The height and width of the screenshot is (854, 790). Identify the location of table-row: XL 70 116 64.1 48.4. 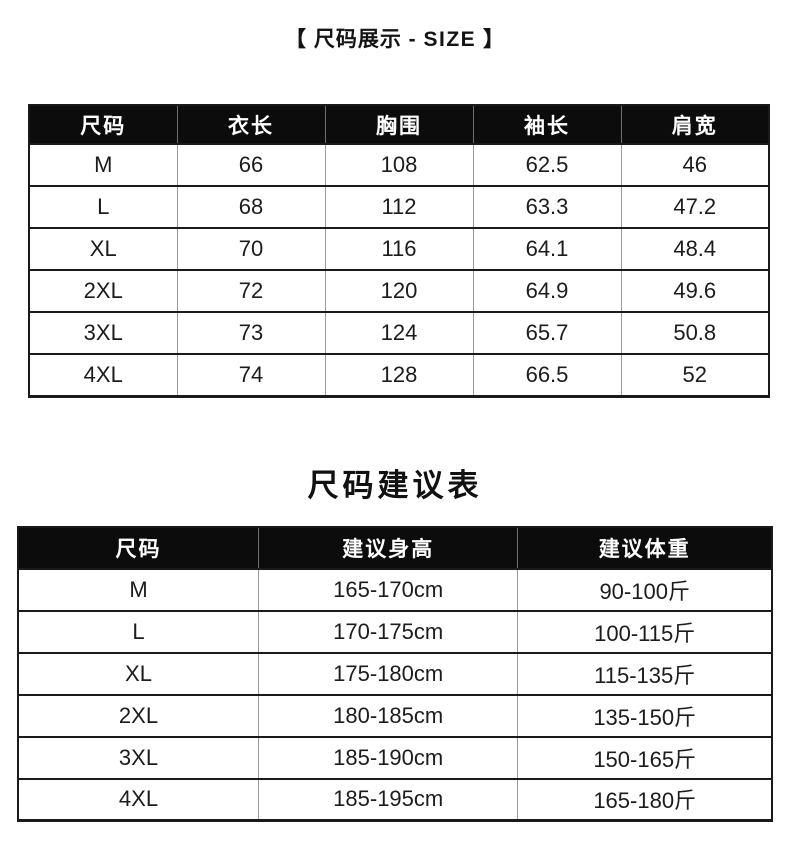
(399, 248).